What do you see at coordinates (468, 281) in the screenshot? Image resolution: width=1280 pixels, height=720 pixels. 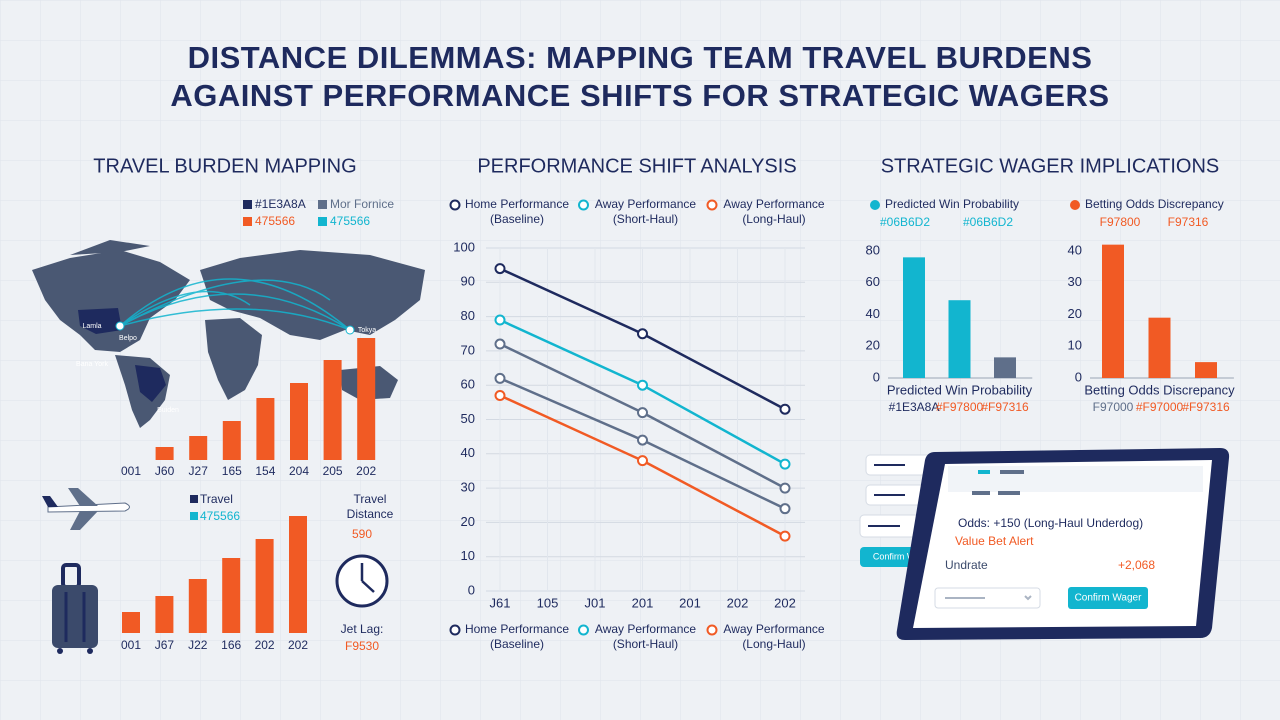 I see `y-tick-label: 90` at bounding box center [468, 281].